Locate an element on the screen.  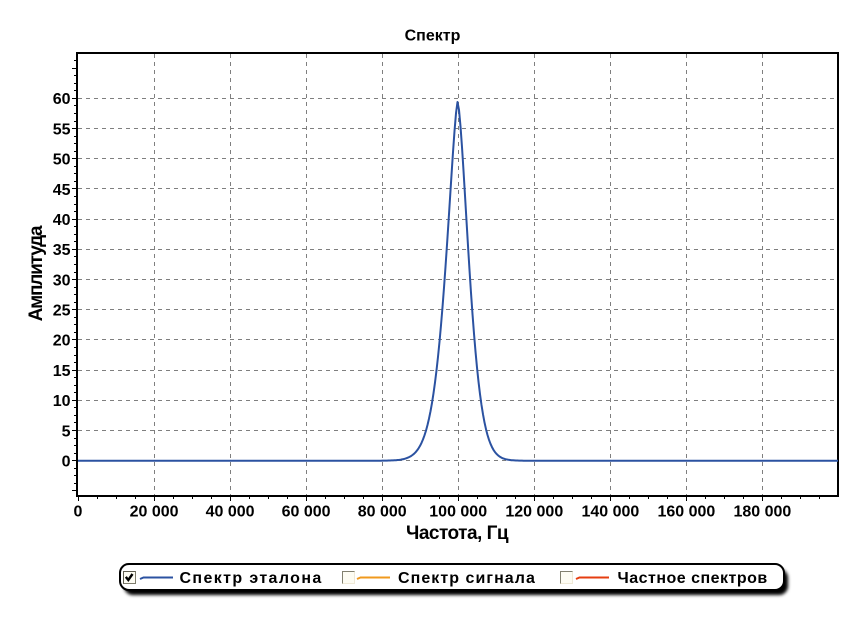
svg-text: 45 is located at coordinates (62, 190).